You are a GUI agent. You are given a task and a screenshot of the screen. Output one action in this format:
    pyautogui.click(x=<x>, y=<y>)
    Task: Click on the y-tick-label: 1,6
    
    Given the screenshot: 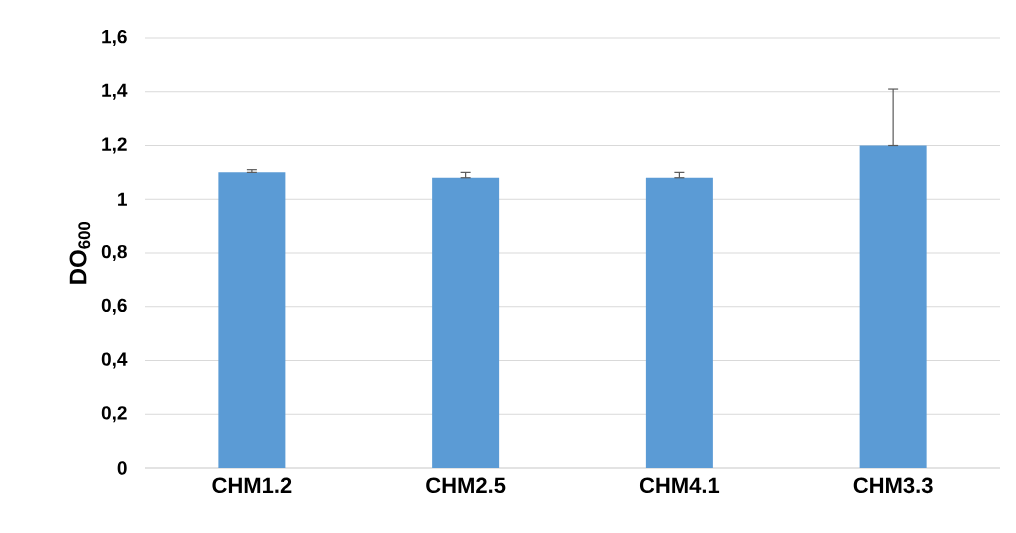 What is the action you would take?
    pyautogui.click(x=114, y=38)
    